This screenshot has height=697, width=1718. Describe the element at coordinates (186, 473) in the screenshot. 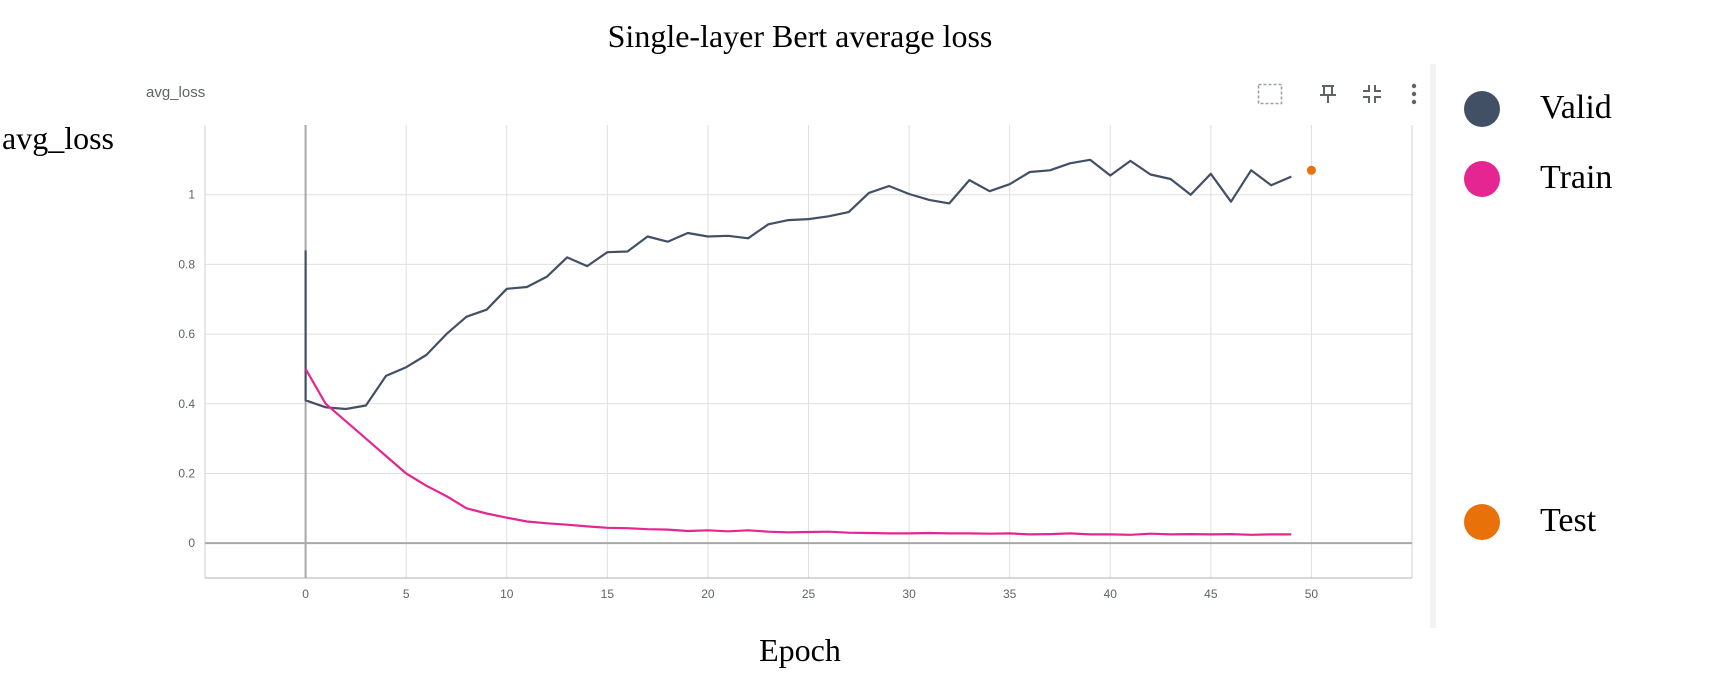

I see `y-tick-label: 0.2` at that location.